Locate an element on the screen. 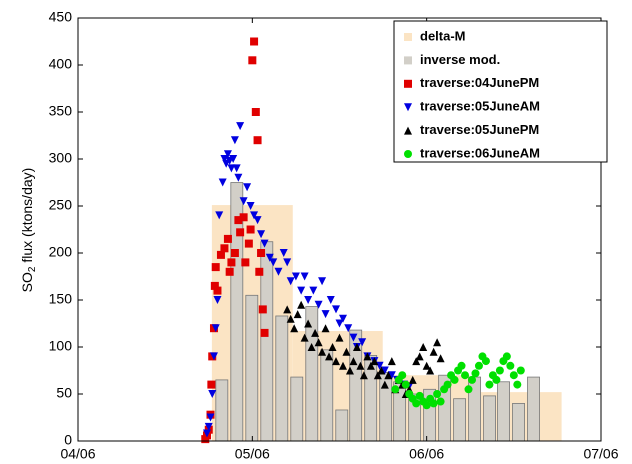 Image resolution: width=632 pixels, height=464 pixels. y-tick-label: 450 is located at coordinates (61, 17).